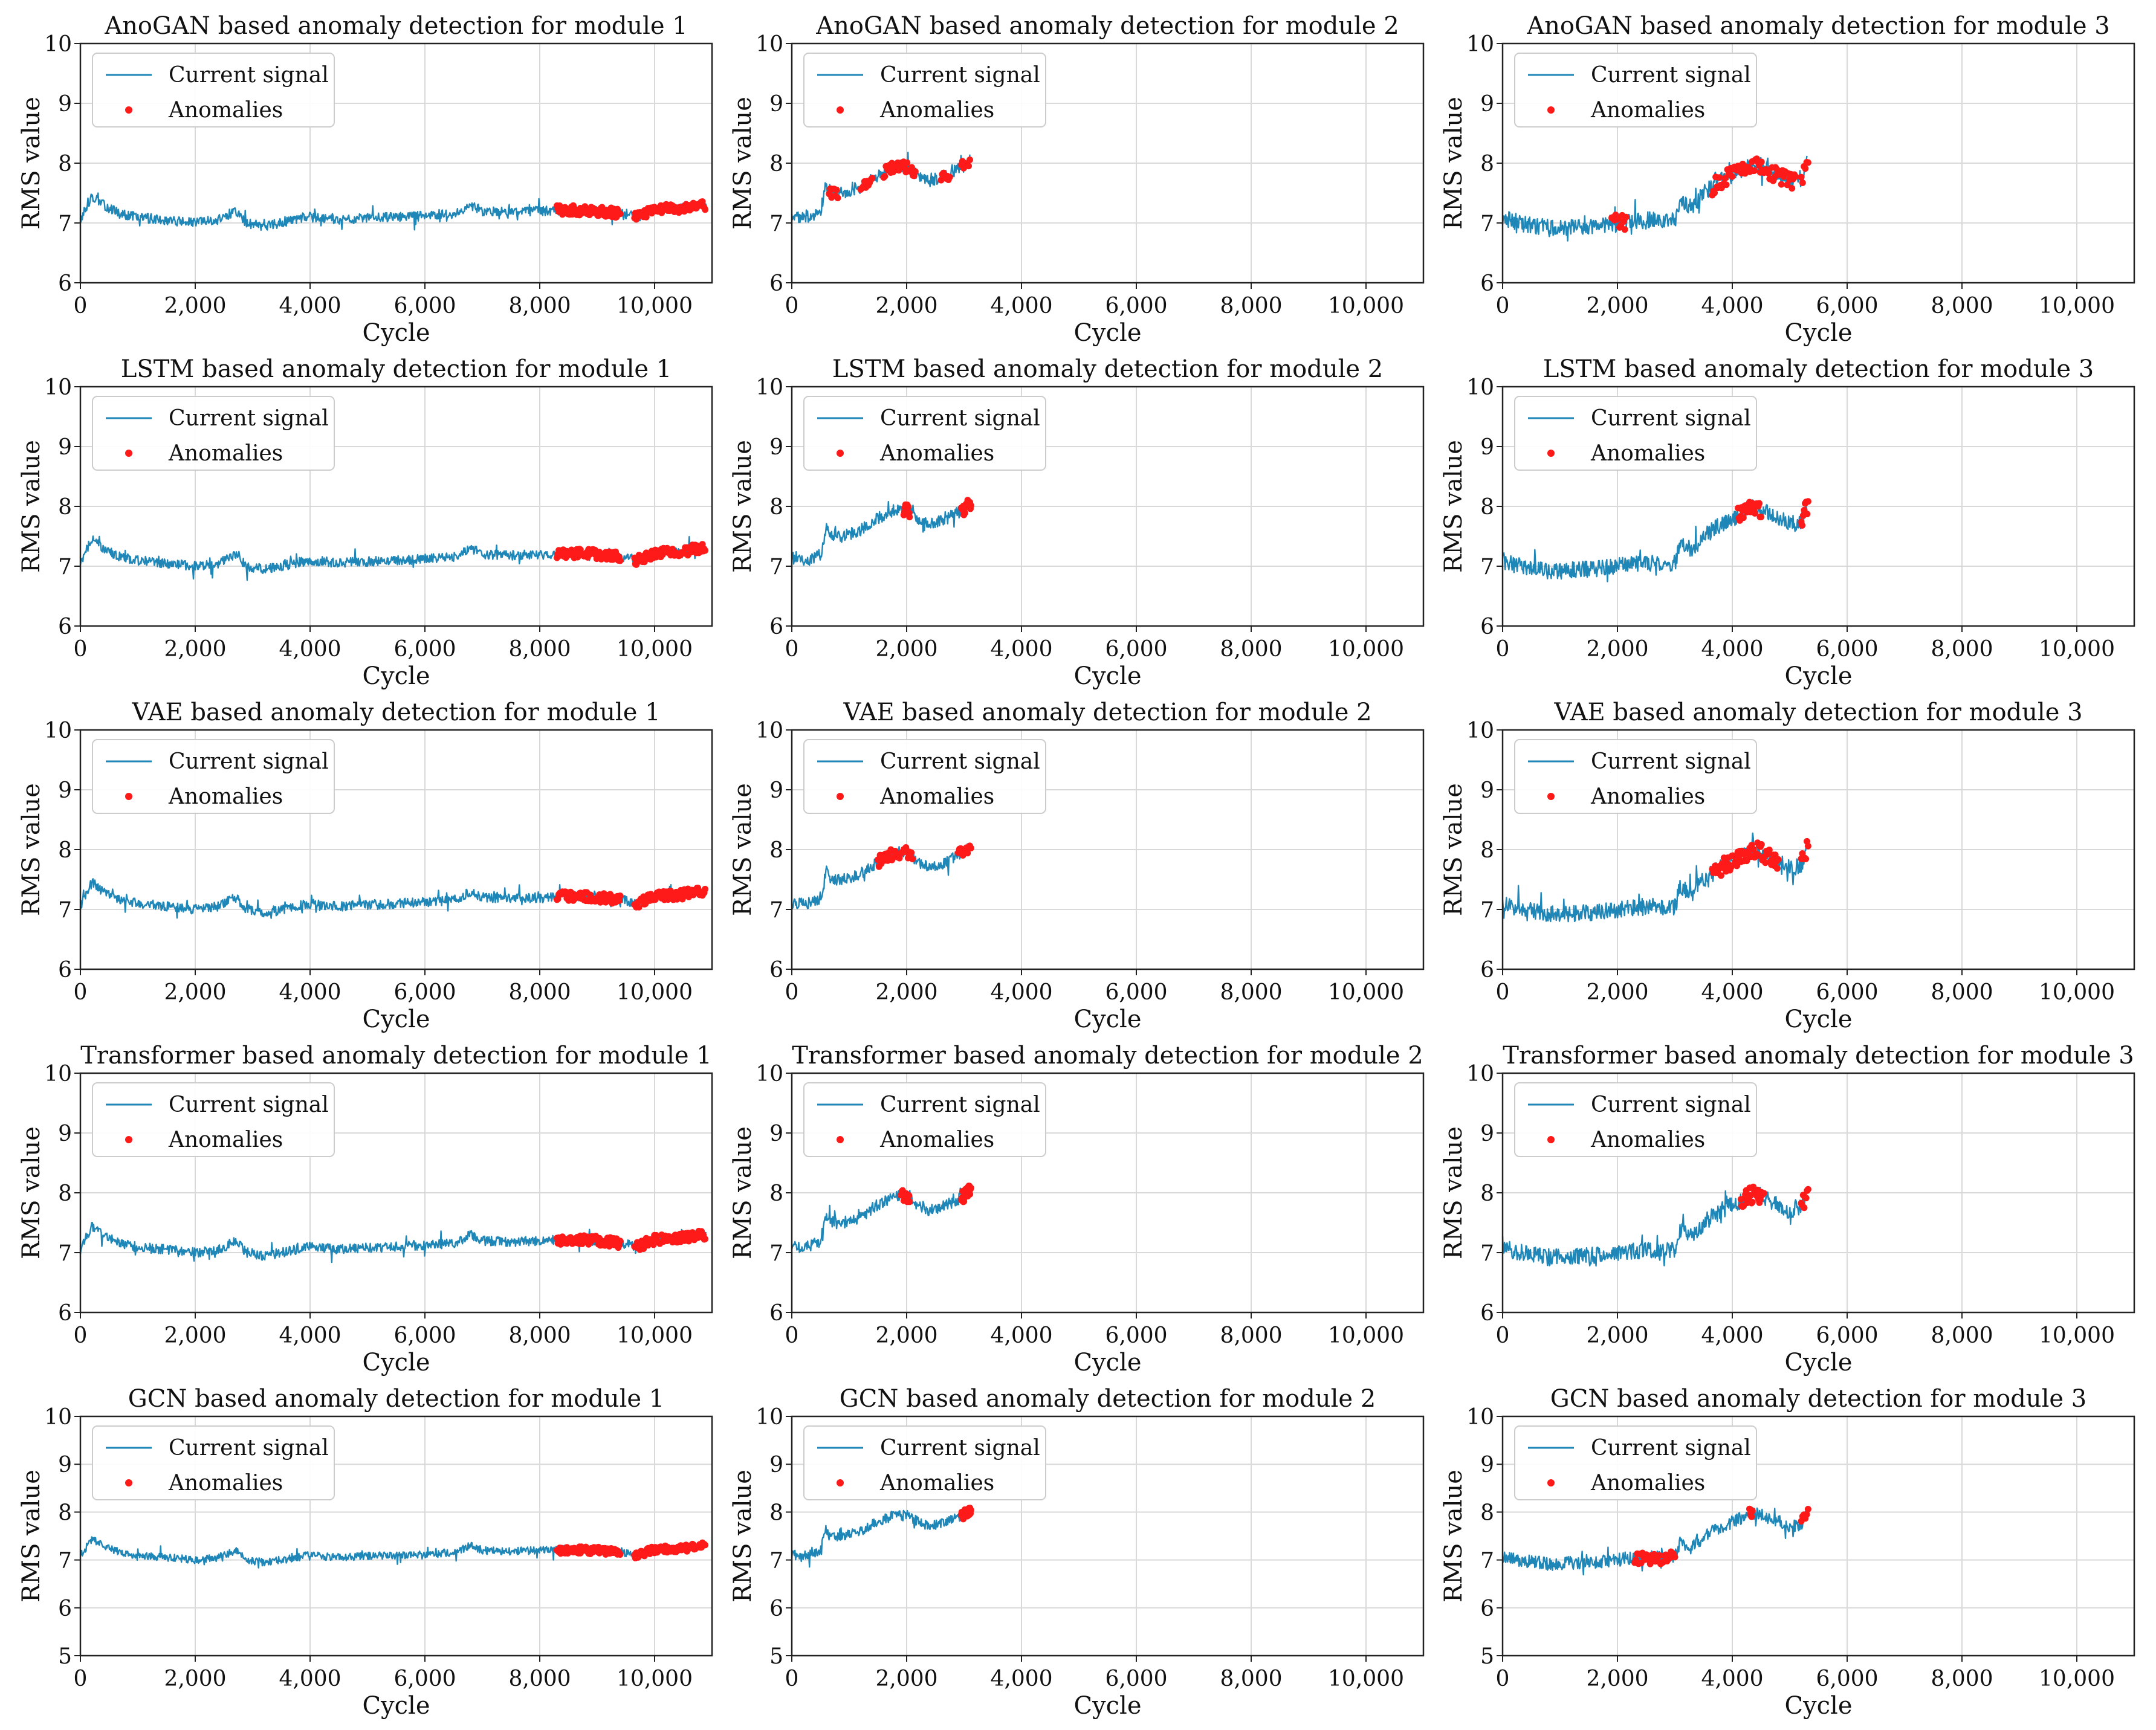 Image resolution: width=2156 pixels, height=1730 pixels. Describe the element at coordinates (924, 90) in the screenshot. I see `legend: Current signal Anomalies` at that location.